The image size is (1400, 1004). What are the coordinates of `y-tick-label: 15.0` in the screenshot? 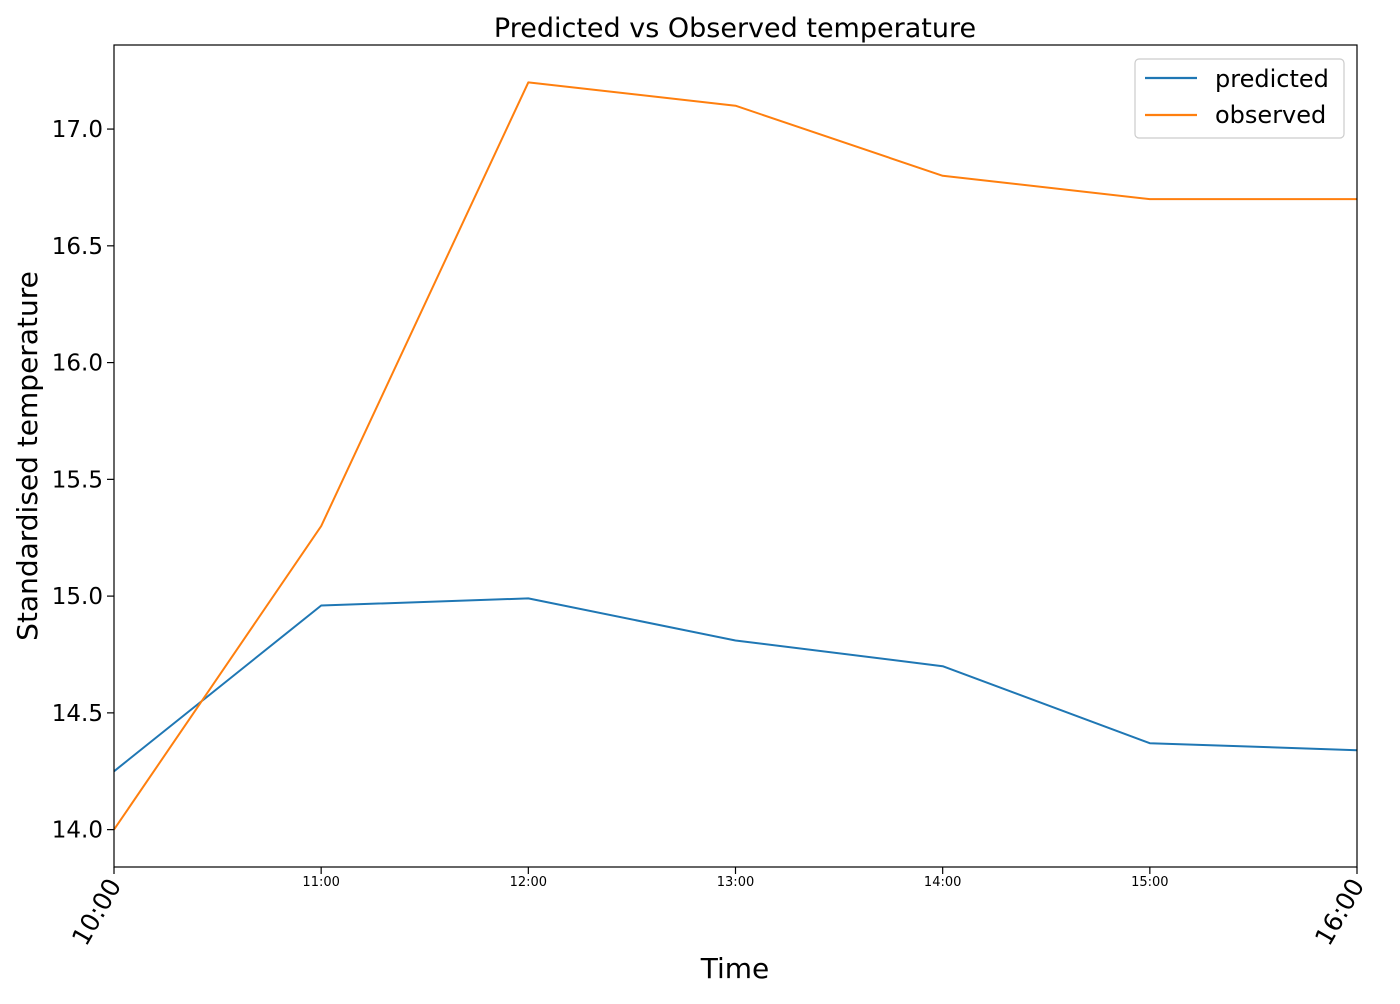 It's located at (77, 597).